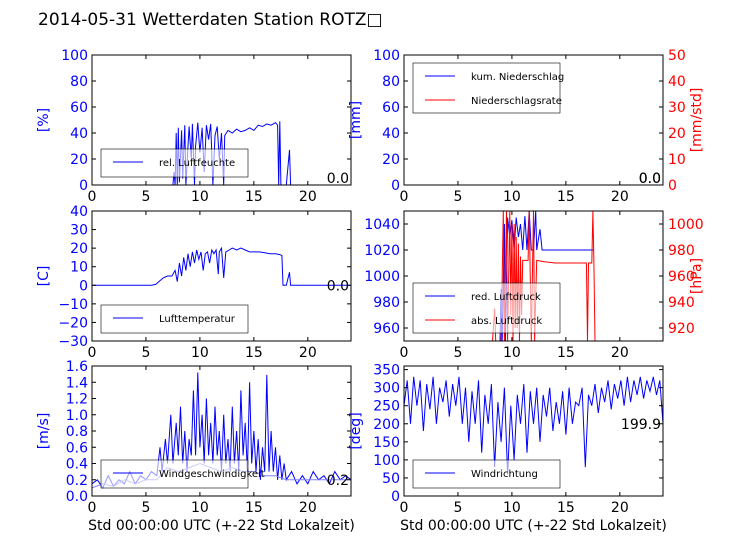 The height and width of the screenshot is (552, 736). What do you see at coordinates (697, 120) in the screenshot?
I see `y-right-axis-label: [mm/std]` at bounding box center [697, 120].